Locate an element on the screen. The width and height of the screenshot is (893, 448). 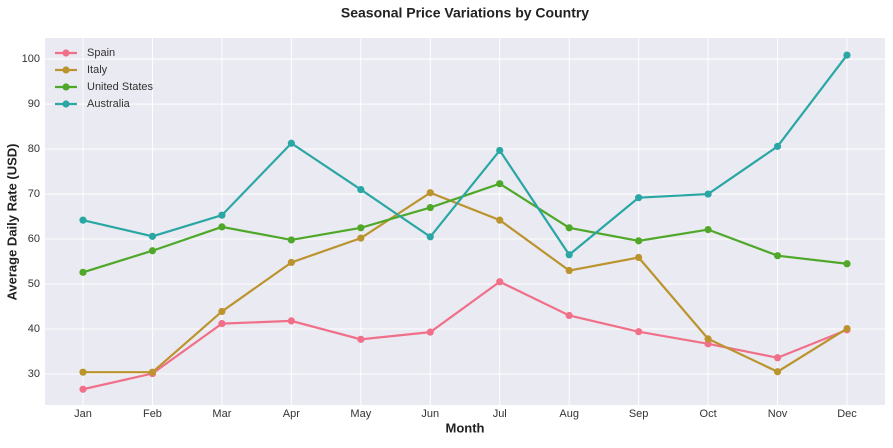
x-tick-label: Jul is located at coordinates (500, 414).